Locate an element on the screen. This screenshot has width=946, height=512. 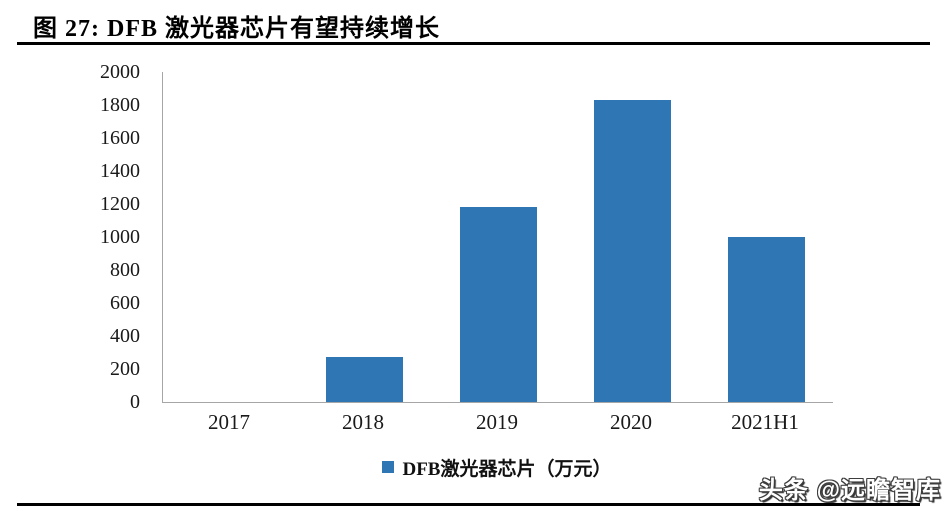
x-tick-label: 2020 is located at coordinates (631, 422).